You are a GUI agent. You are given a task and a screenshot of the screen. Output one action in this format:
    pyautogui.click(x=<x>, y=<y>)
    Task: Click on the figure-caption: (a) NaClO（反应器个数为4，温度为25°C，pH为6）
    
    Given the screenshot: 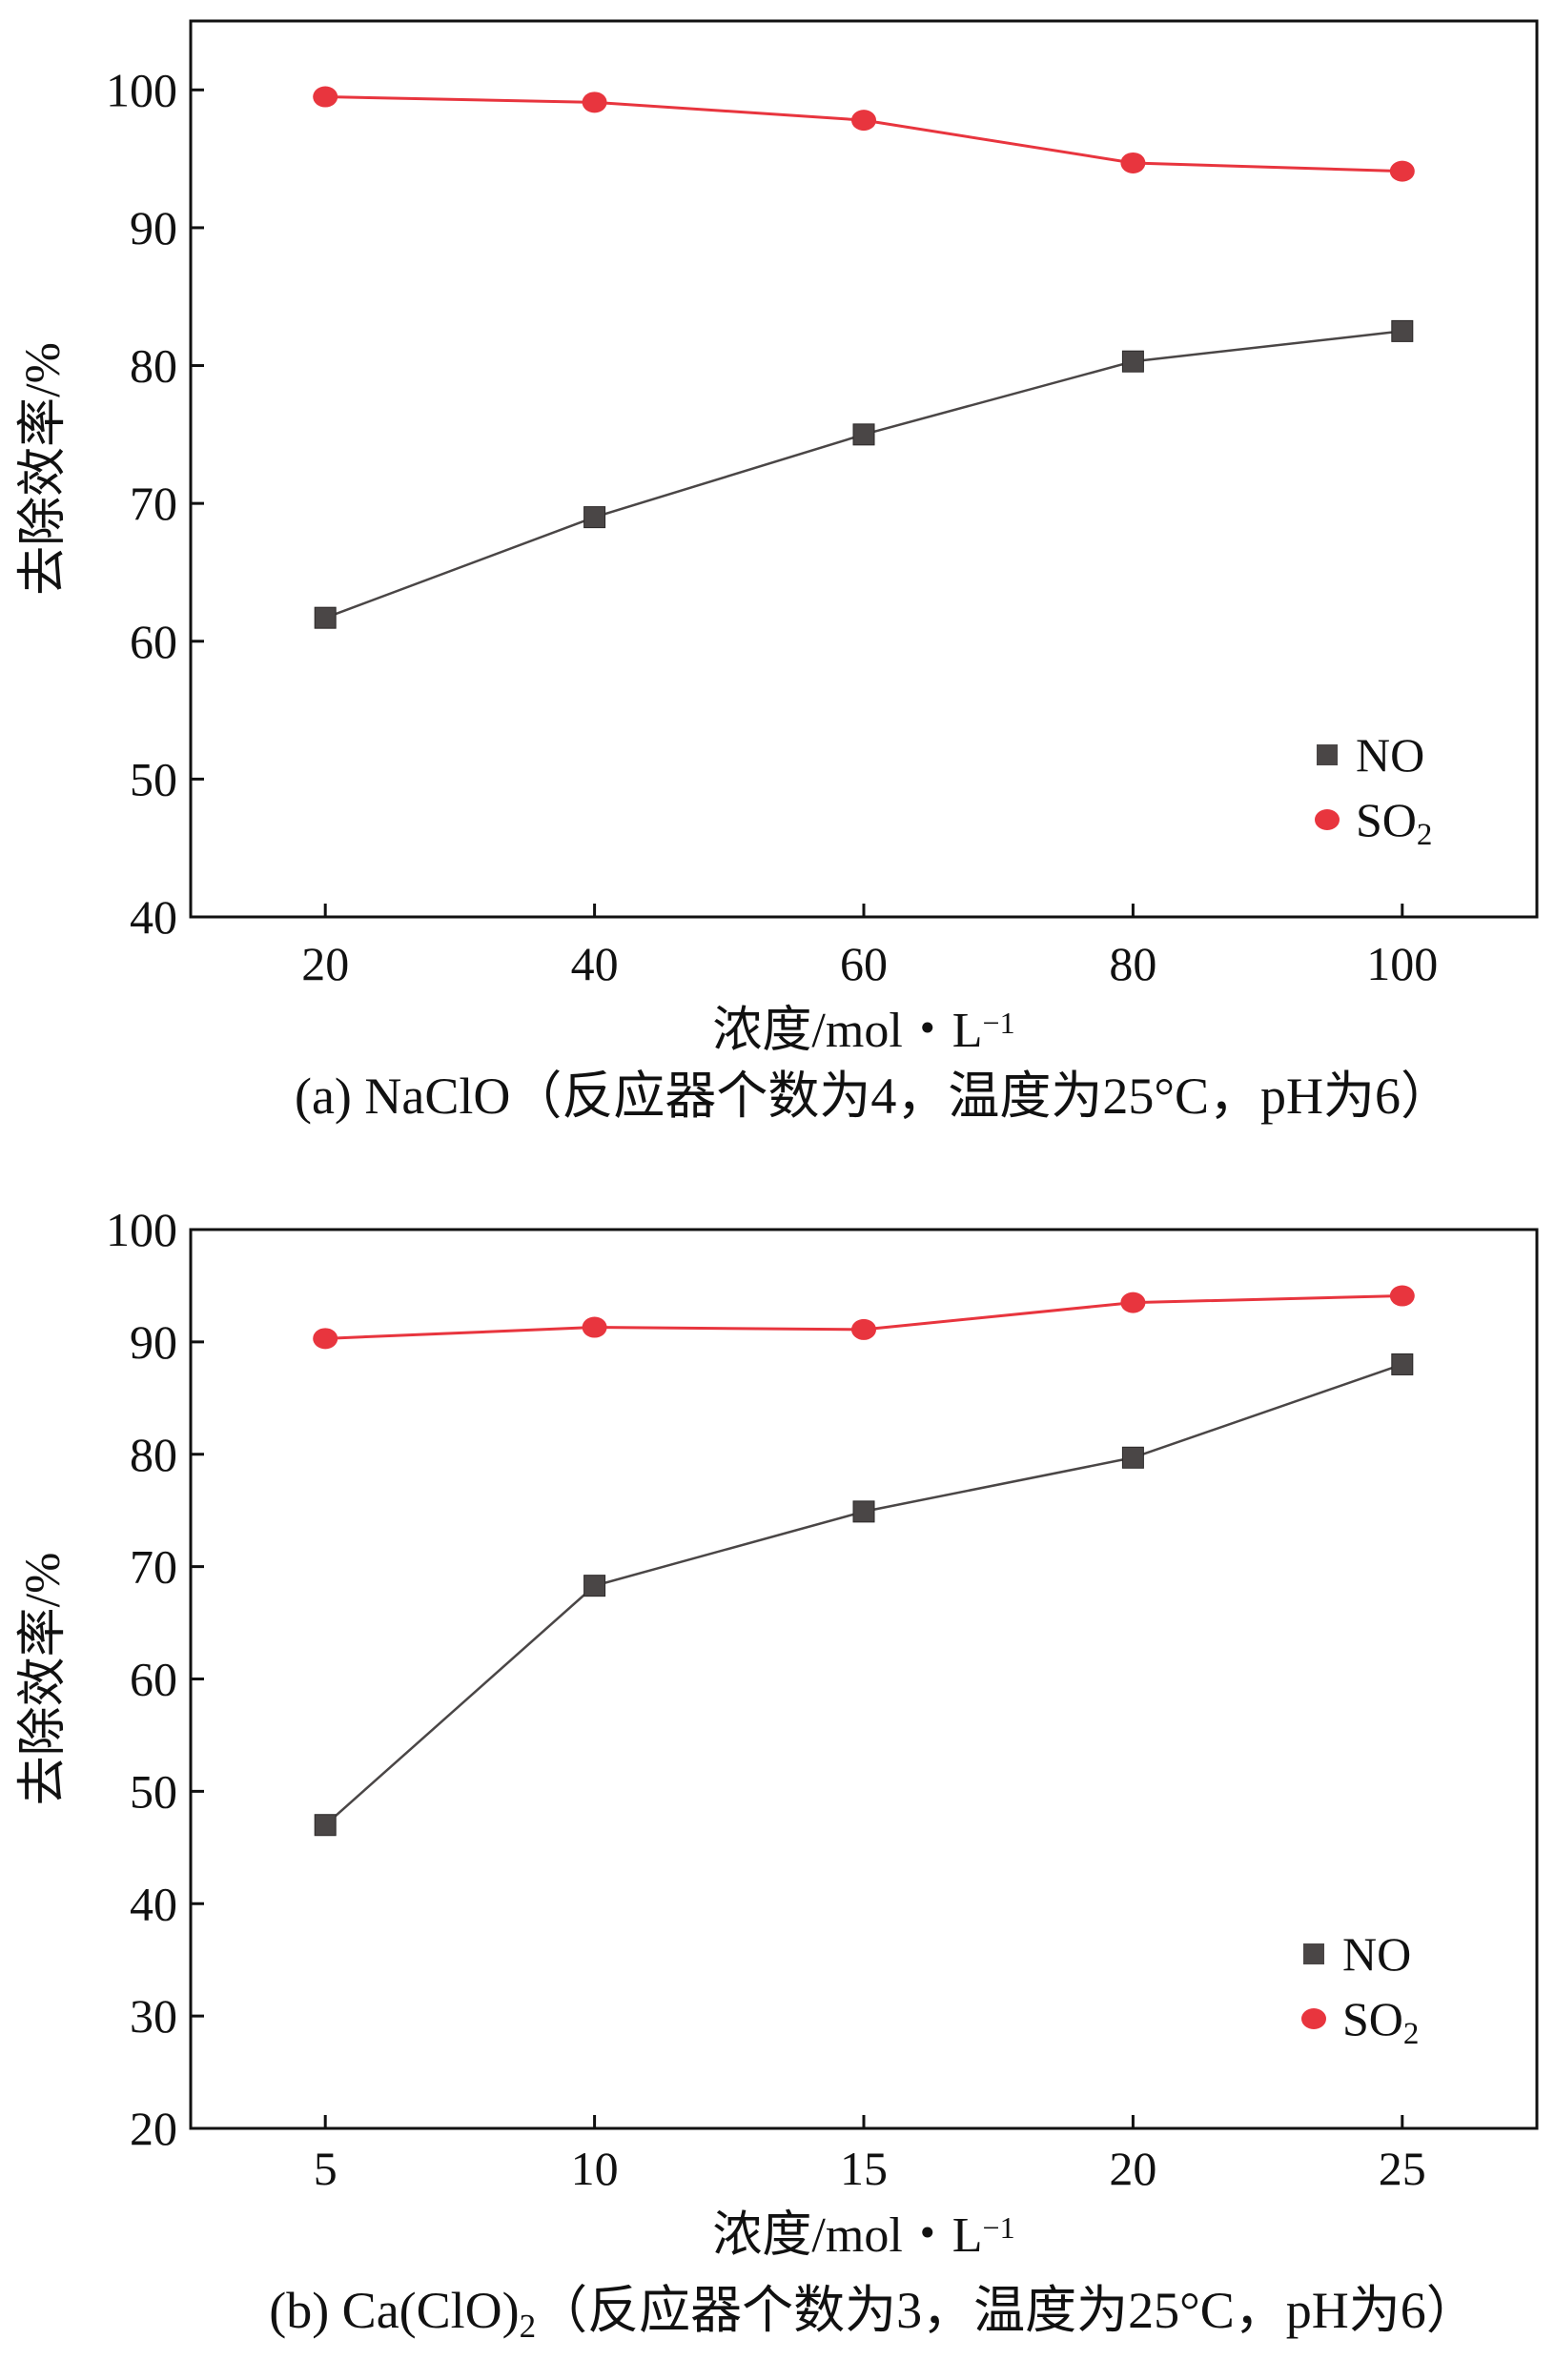 What is the action you would take?
    pyautogui.click(x=873, y=1096)
    